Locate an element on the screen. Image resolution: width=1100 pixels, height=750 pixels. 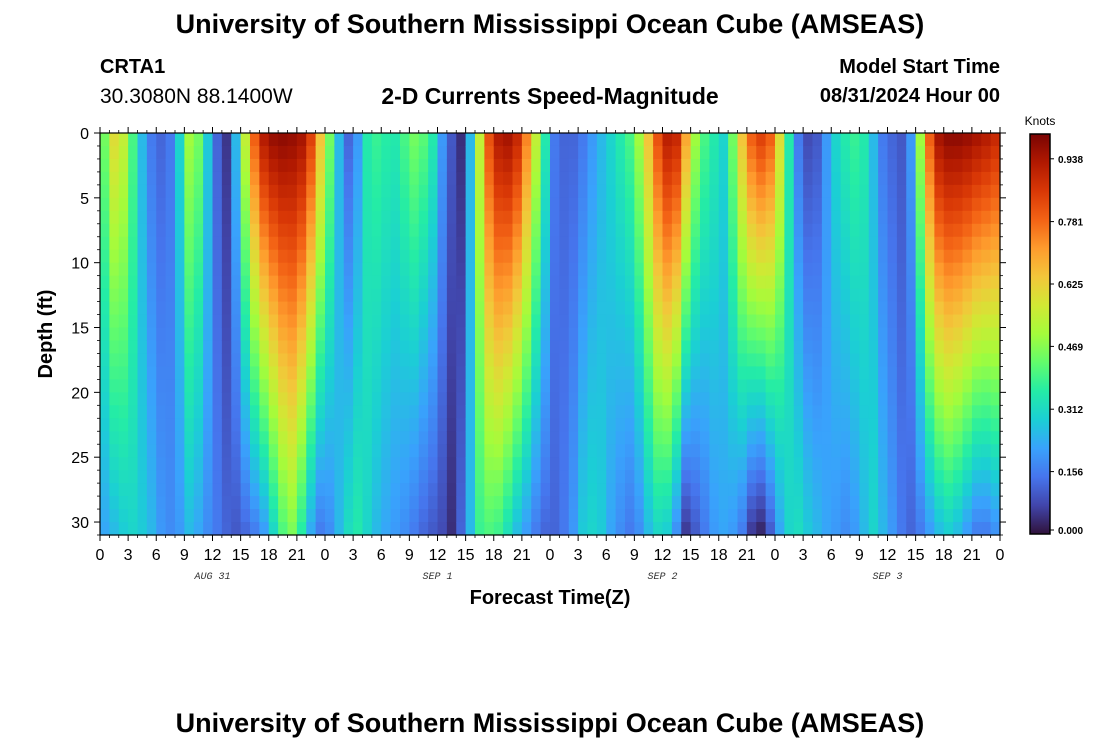
x-tick-label: 15 is located at coordinates (691, 555).